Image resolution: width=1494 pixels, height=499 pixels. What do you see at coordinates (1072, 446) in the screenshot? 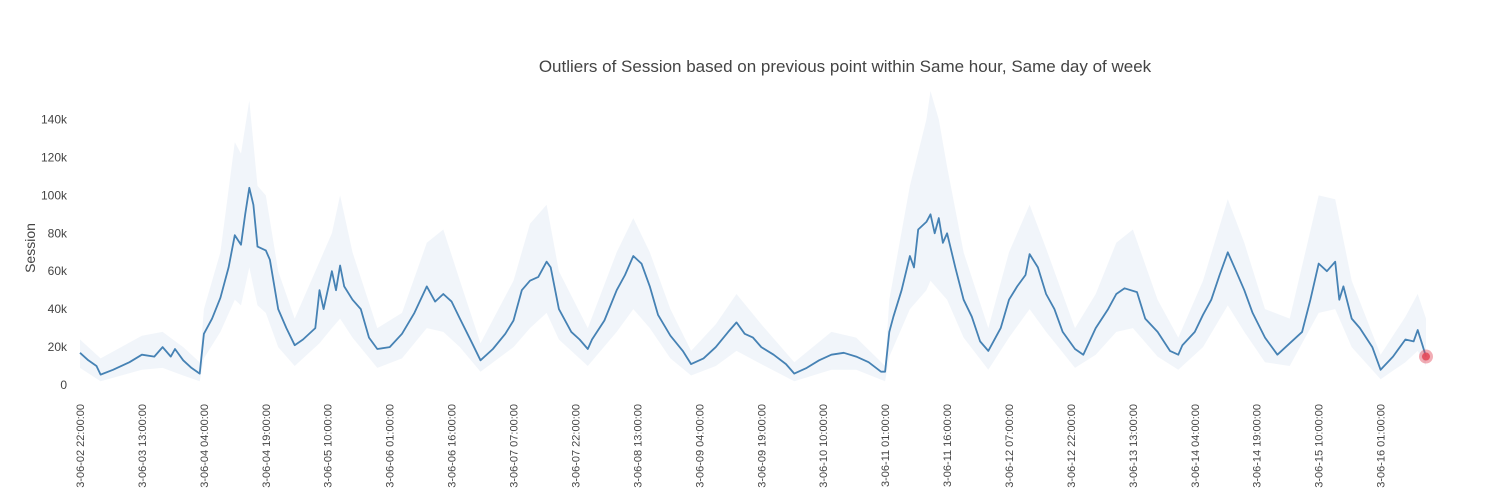
I see `x-tick-label: 3-06-12 22:00:00` at bounding box center [1072, 446].